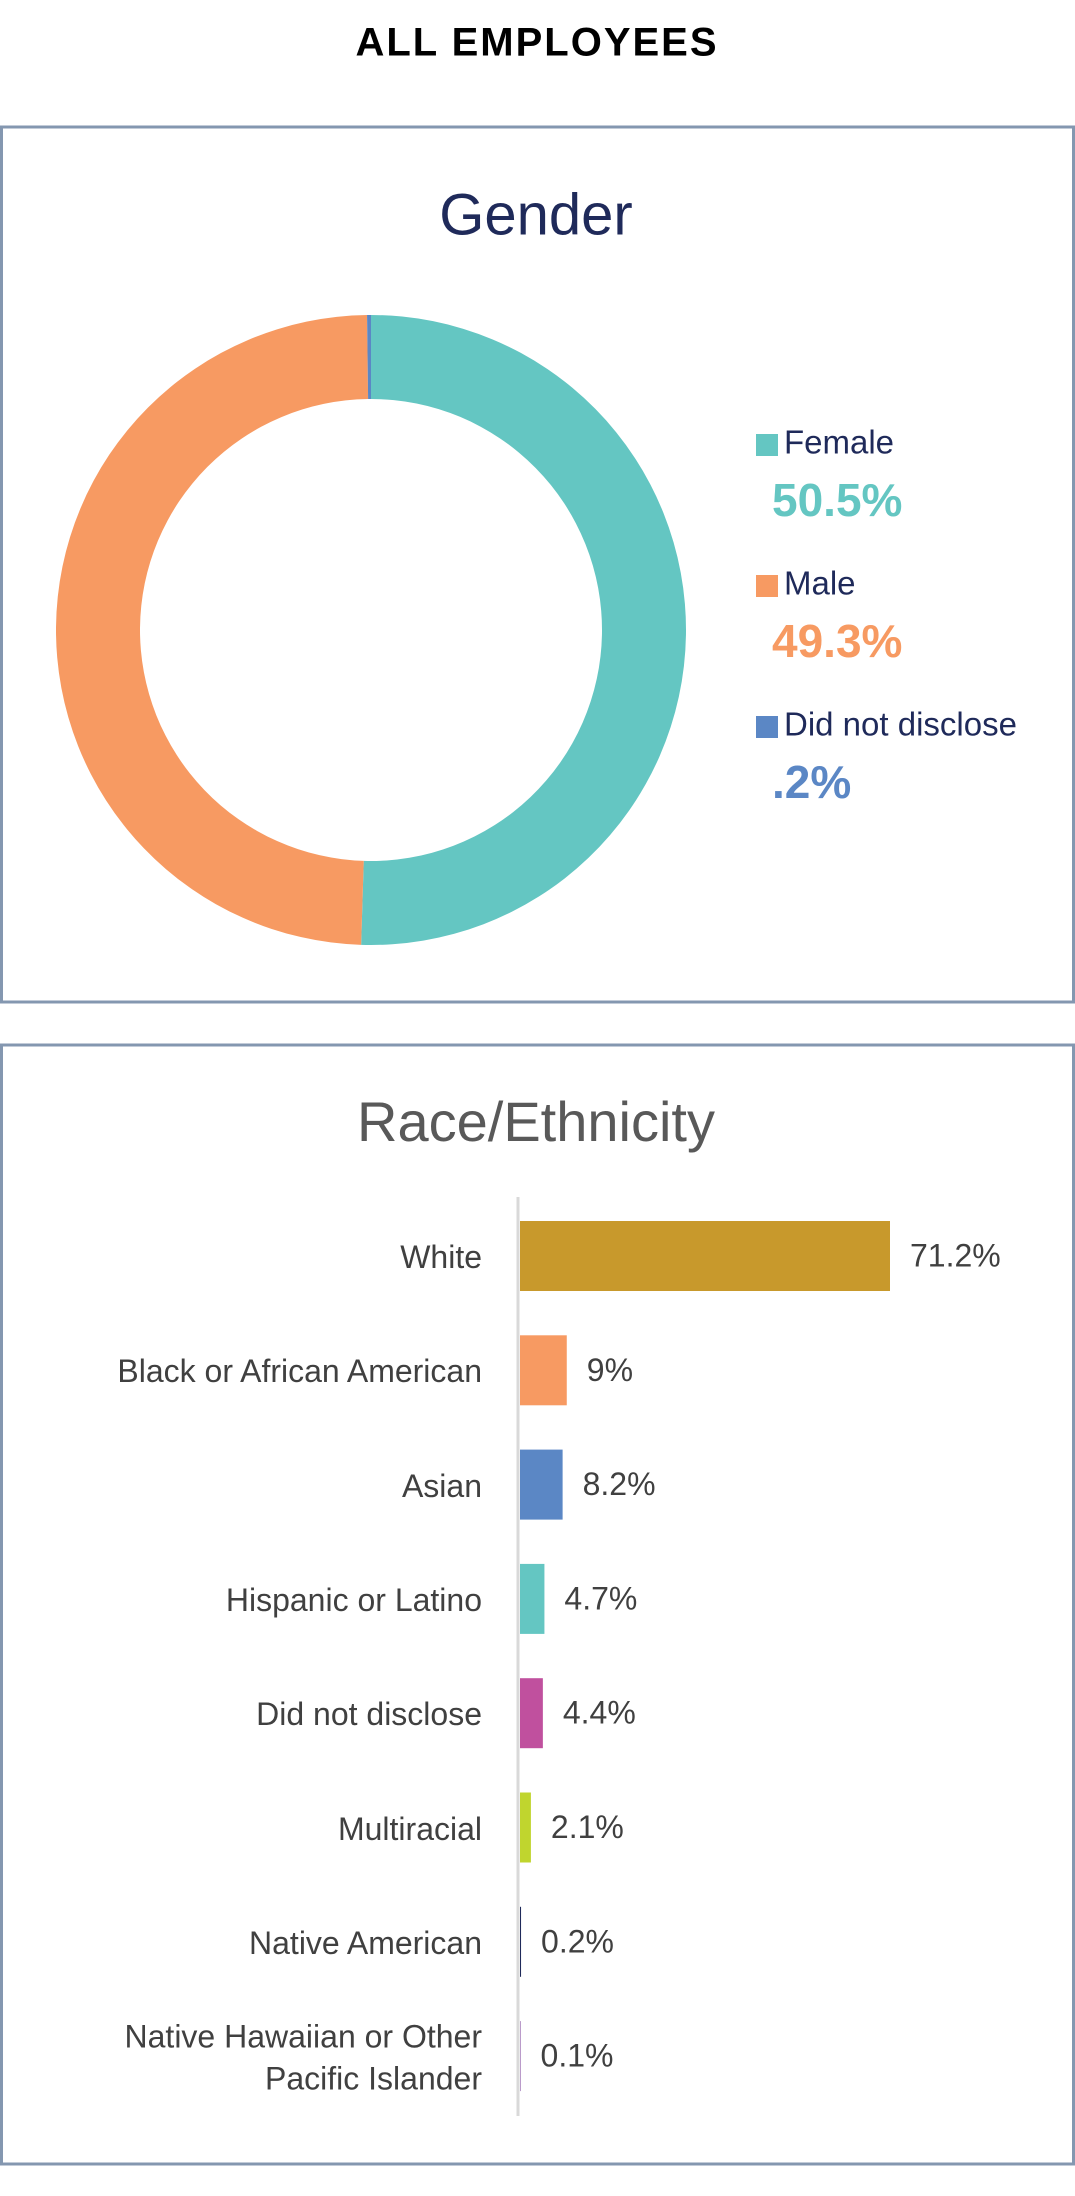 The height and width of the screenshot is (2196, 1075). Describe the element at coordinates (900, 724) in the screenshot. I see `legend-label: Did not disclose` at that location.